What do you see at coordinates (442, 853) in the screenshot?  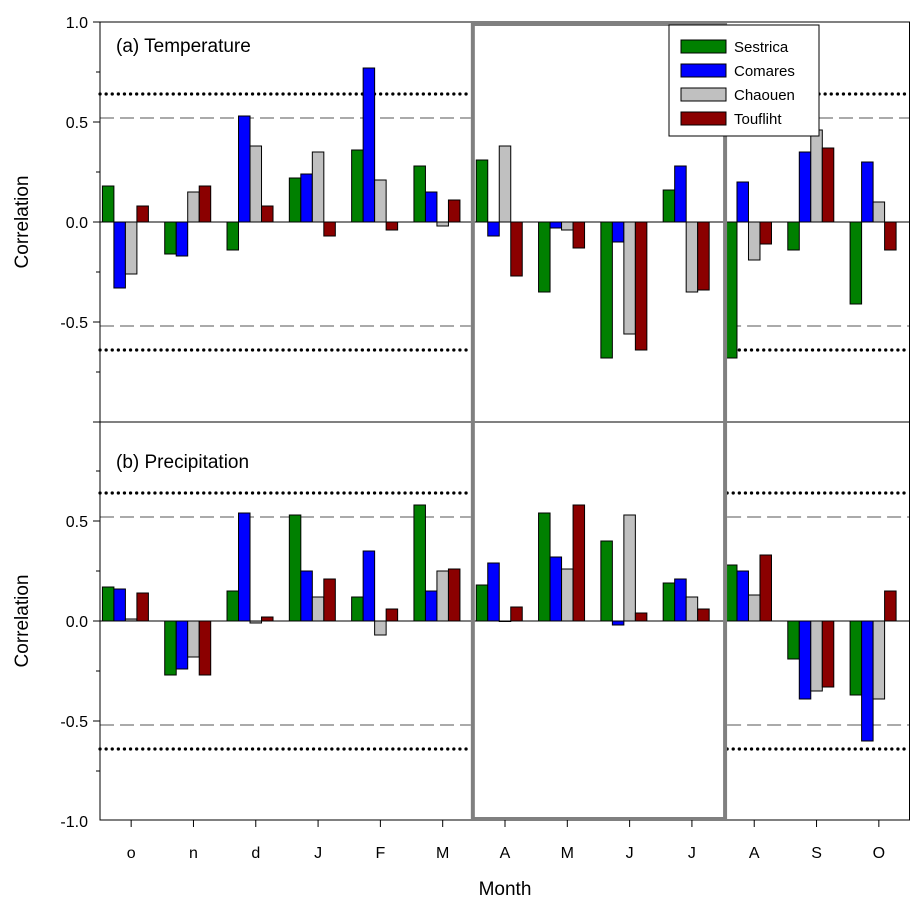 I see `x-tick-label-5: M` at bounding box center [442, 853].